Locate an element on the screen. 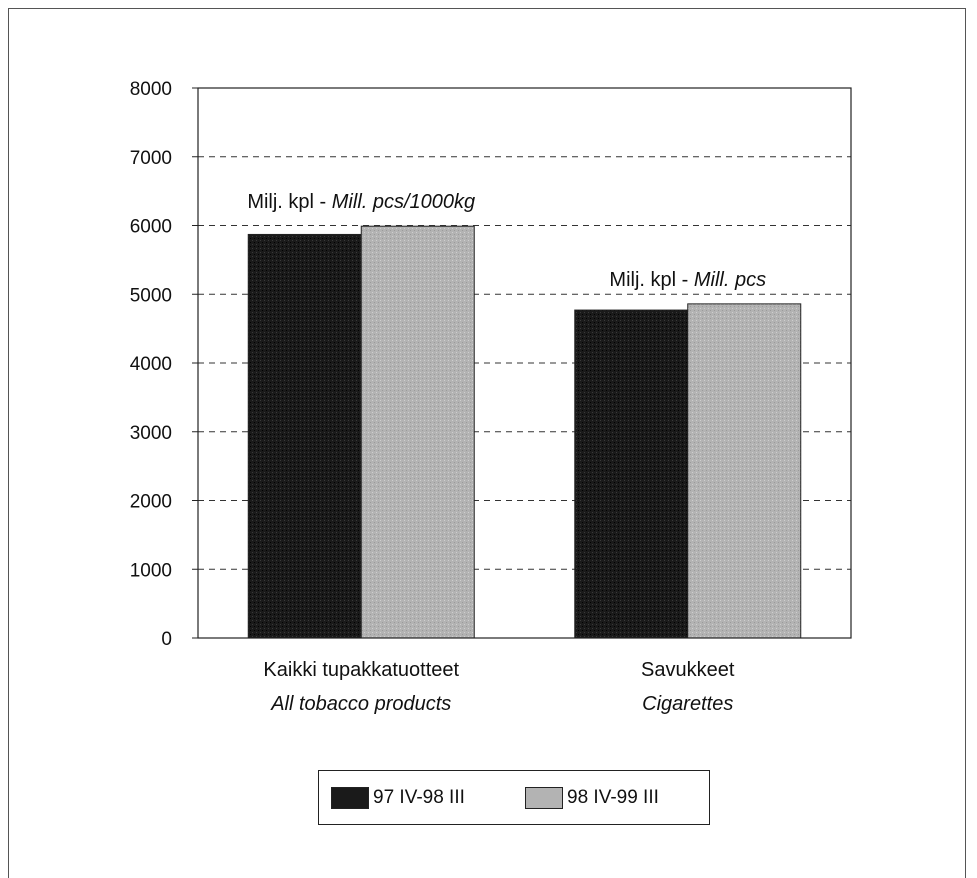 Image resolution: width=977 pixels, height=878 pixels. bar-group-annotation: Milj. kpl - Mill. pcs is located at coordinates (687, 280).